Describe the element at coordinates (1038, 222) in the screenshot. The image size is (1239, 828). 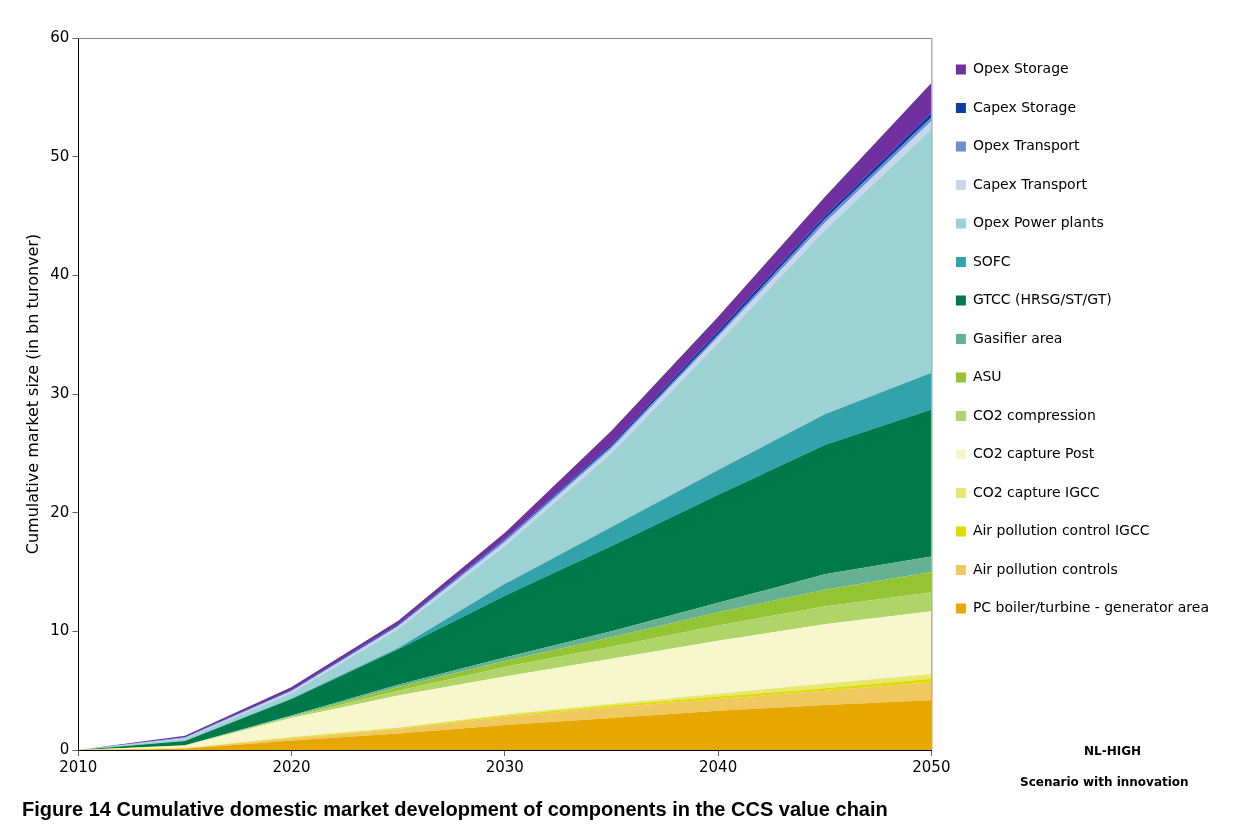
I see `legend-label: Opex Power plants` at that location.